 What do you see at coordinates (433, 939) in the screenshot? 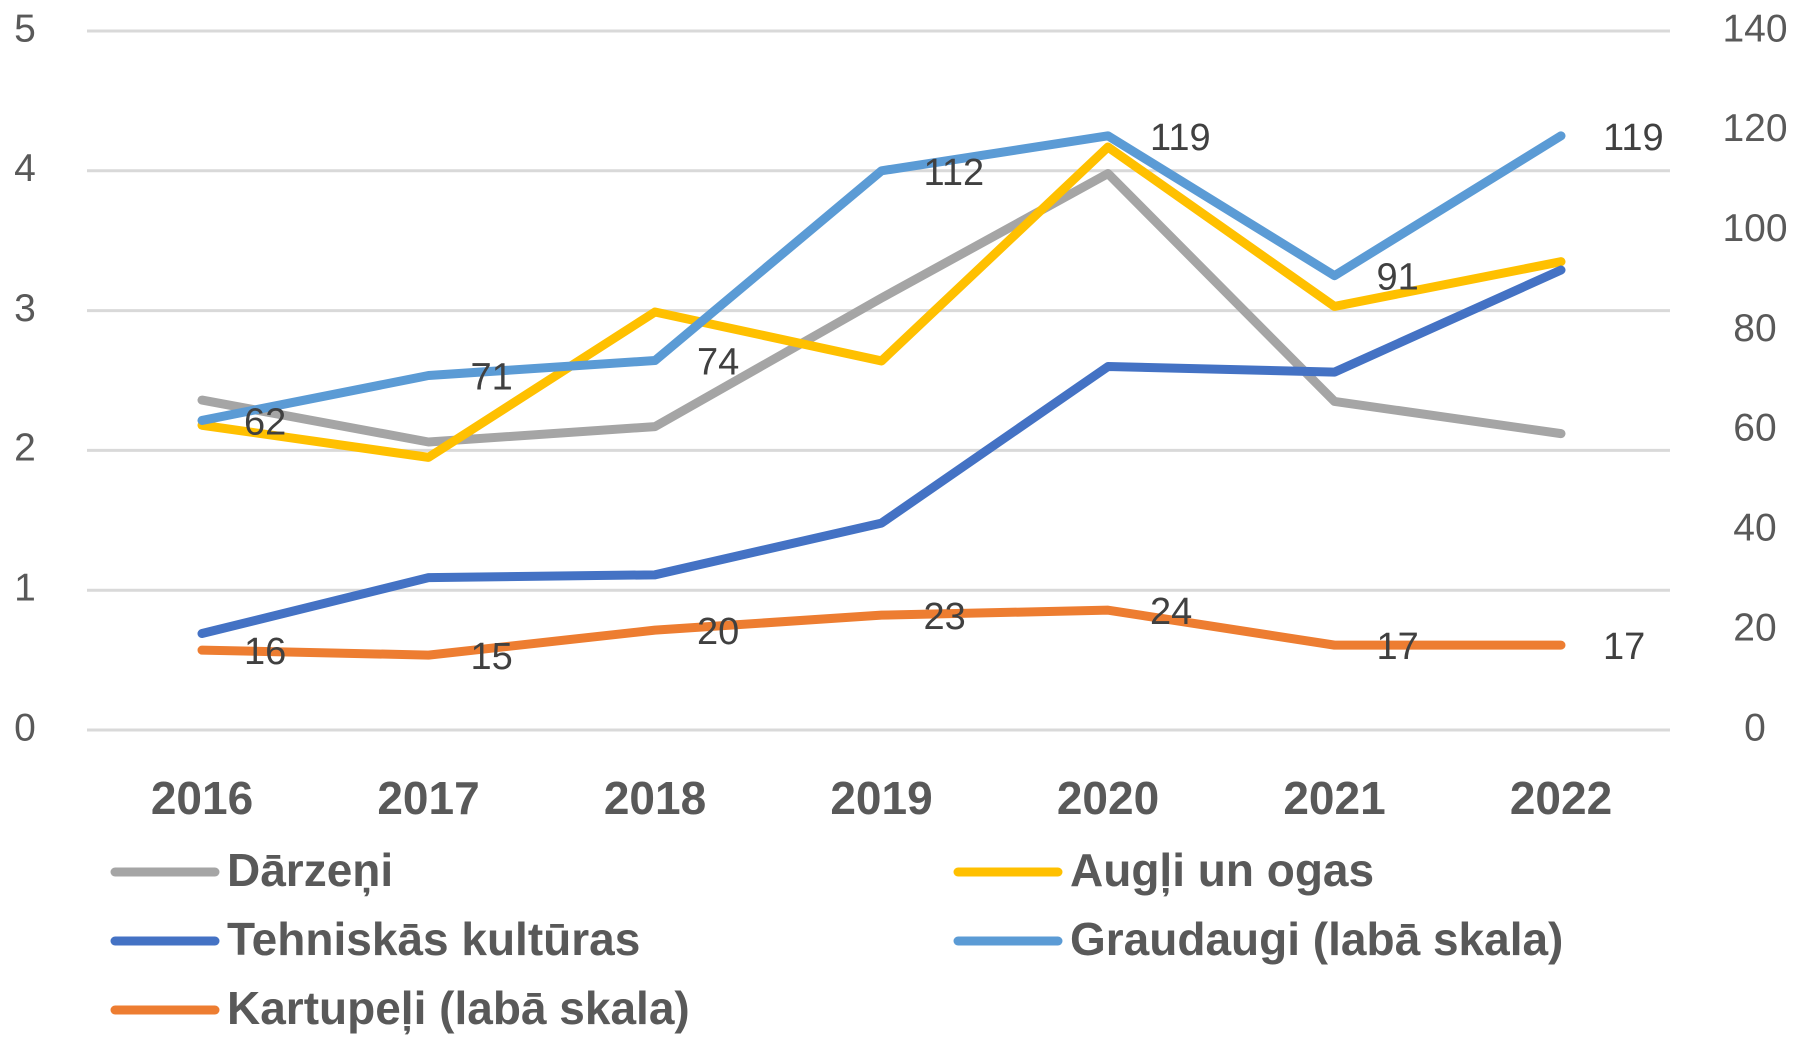
I see `legend-label: Tehniskās kultūras` at bounding box center [433, 939].